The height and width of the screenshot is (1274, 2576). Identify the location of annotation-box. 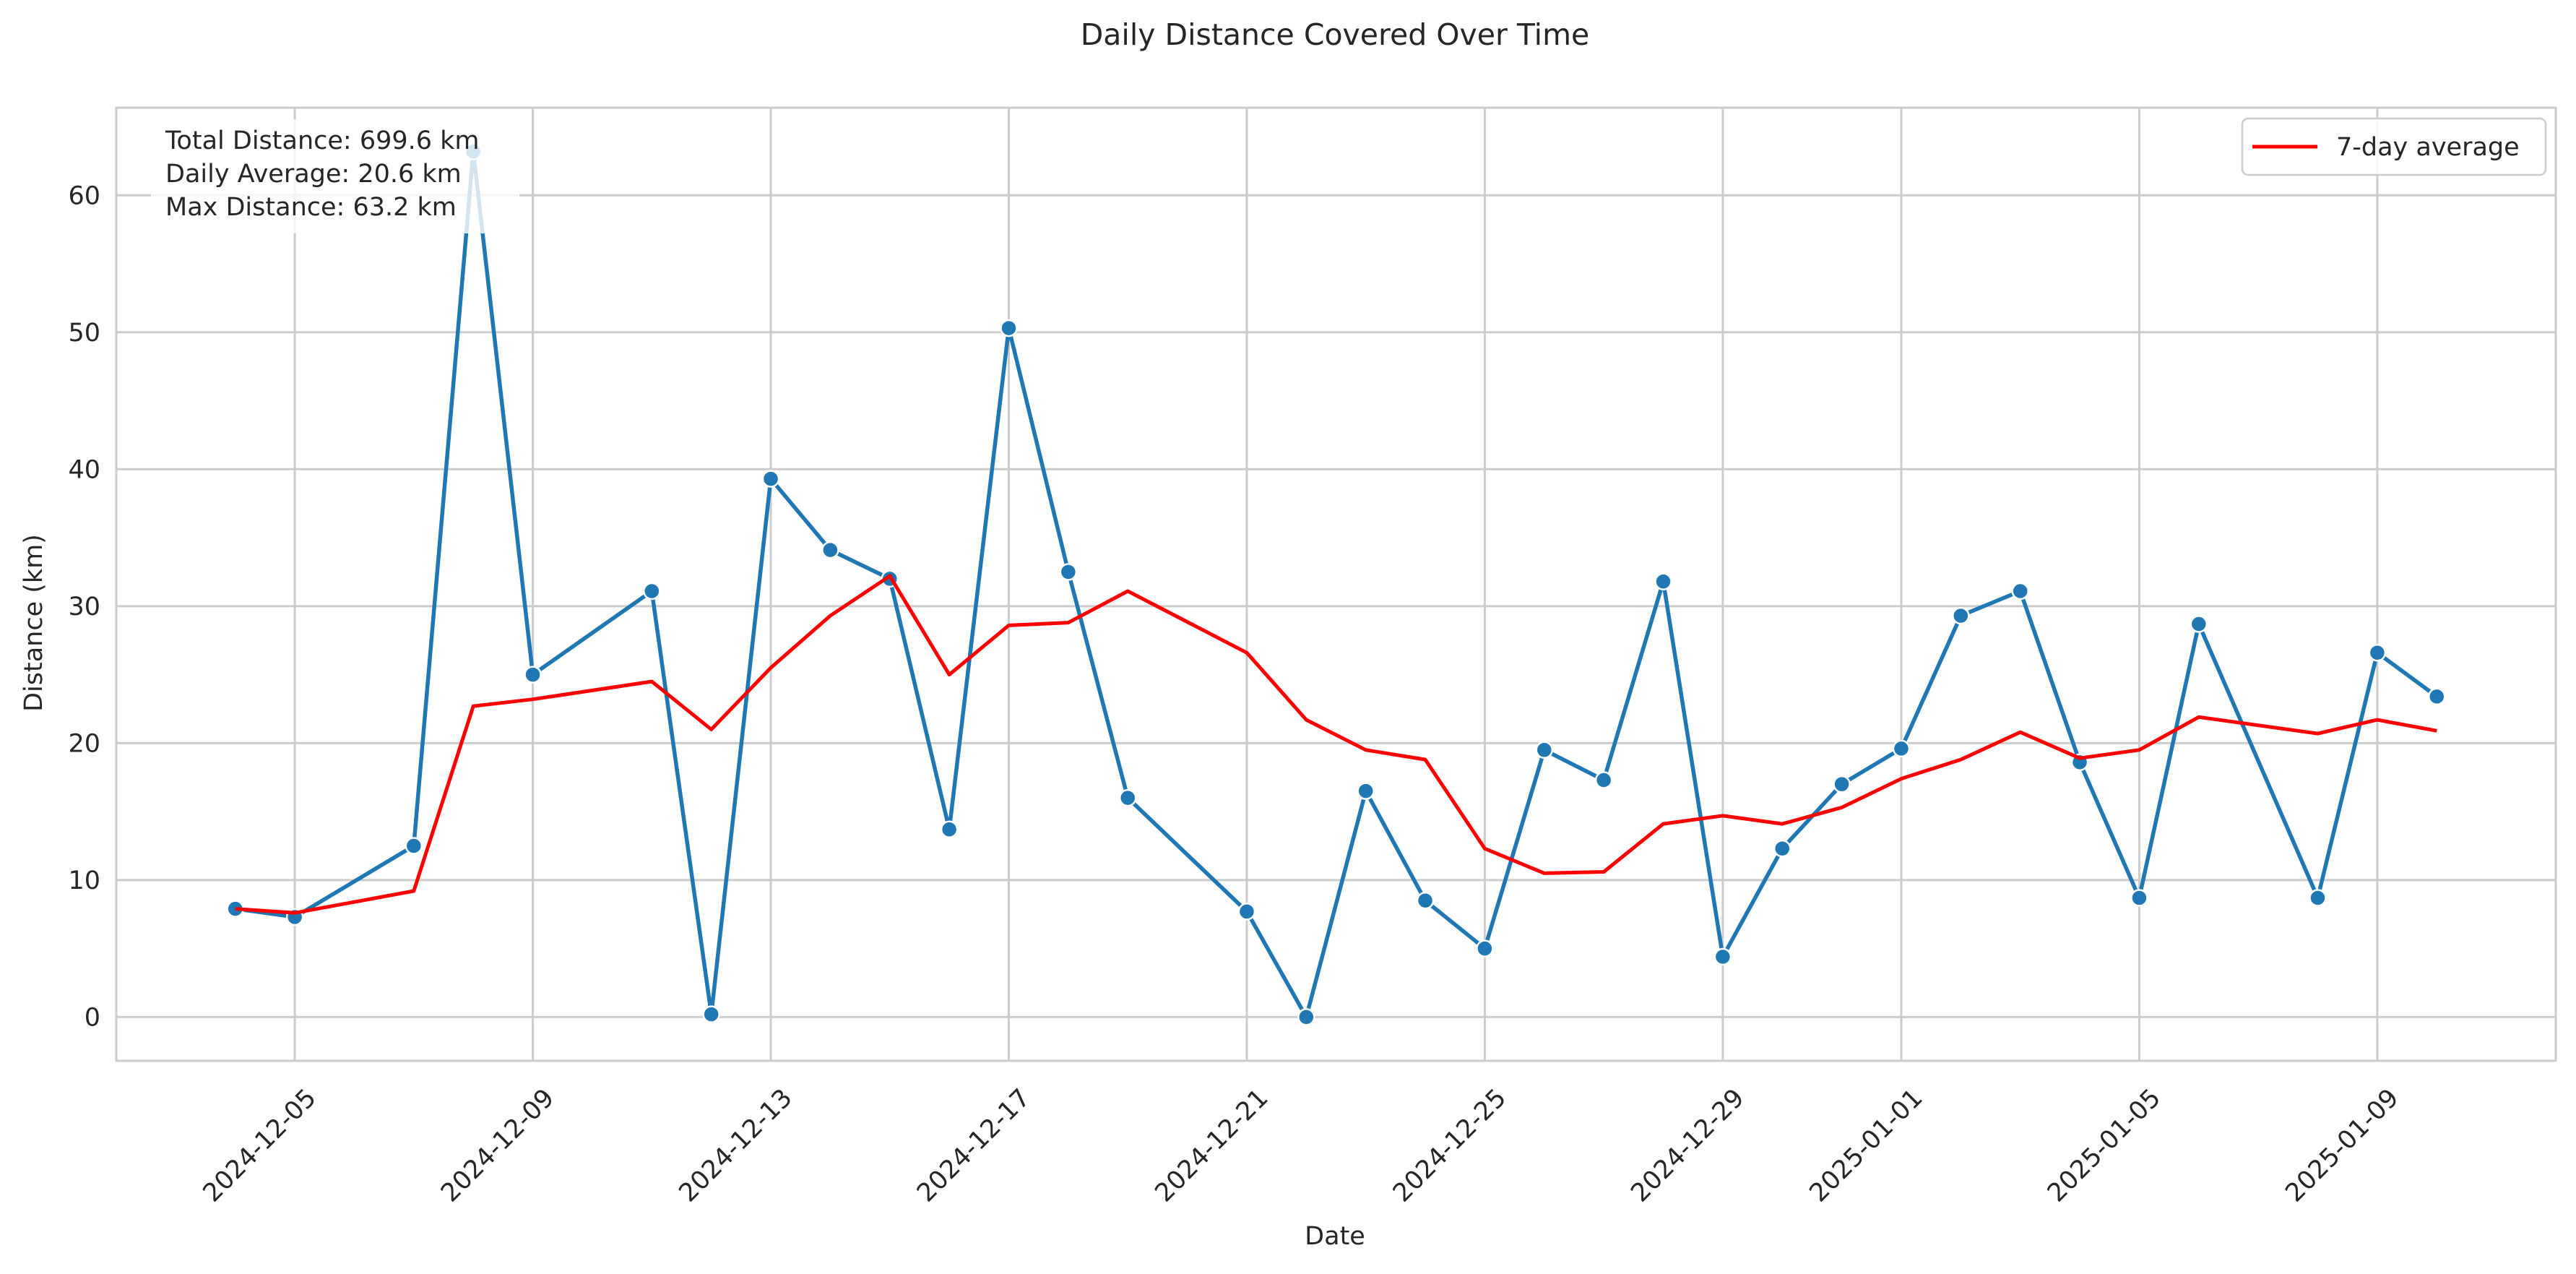
(335, 176).